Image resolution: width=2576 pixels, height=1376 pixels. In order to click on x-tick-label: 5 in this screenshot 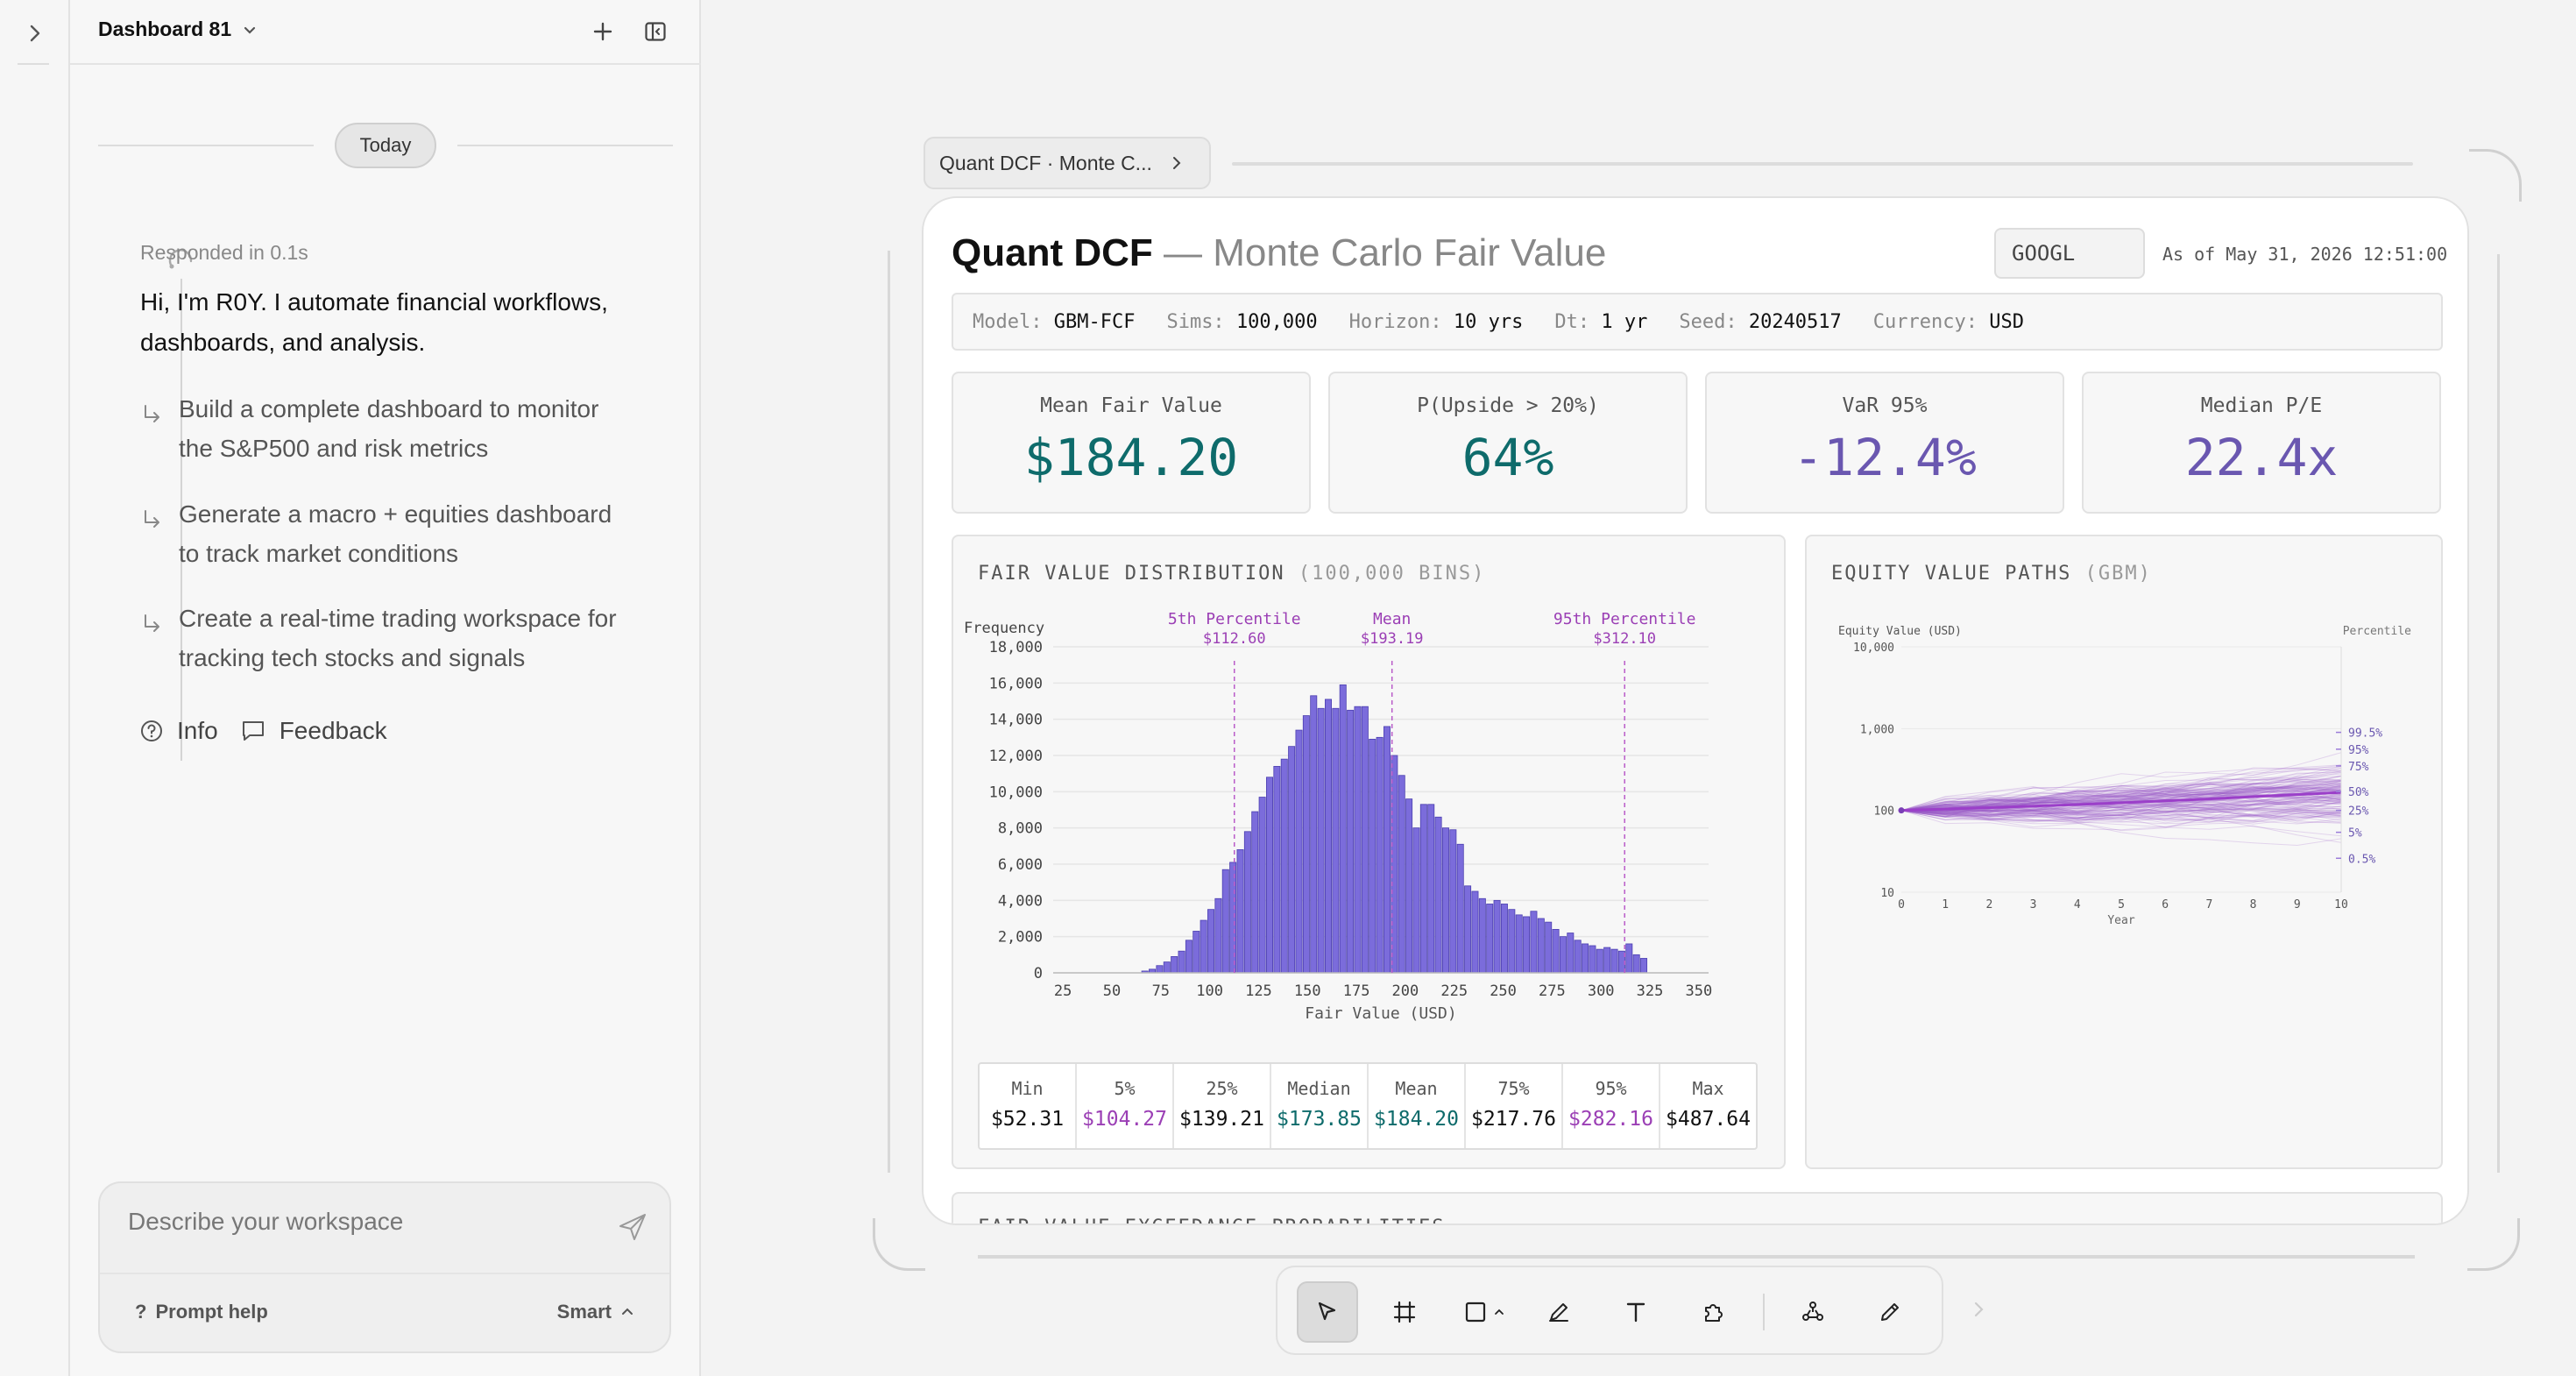, I will do `click(2121, 904)`.